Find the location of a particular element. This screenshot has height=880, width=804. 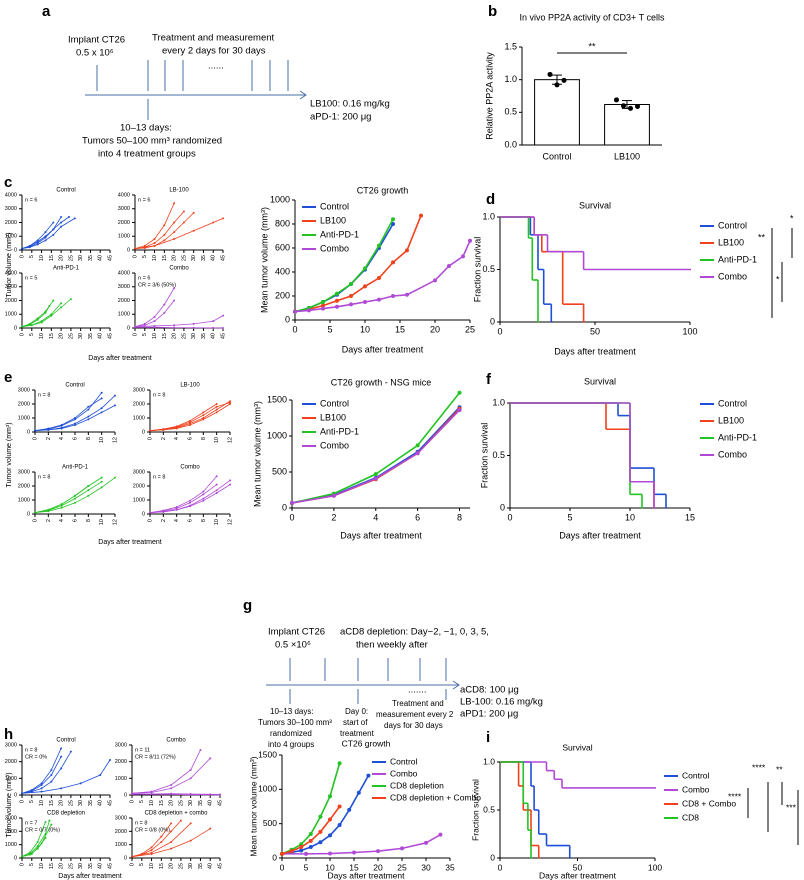

panel-label: h is located at coordinates (8, 734).